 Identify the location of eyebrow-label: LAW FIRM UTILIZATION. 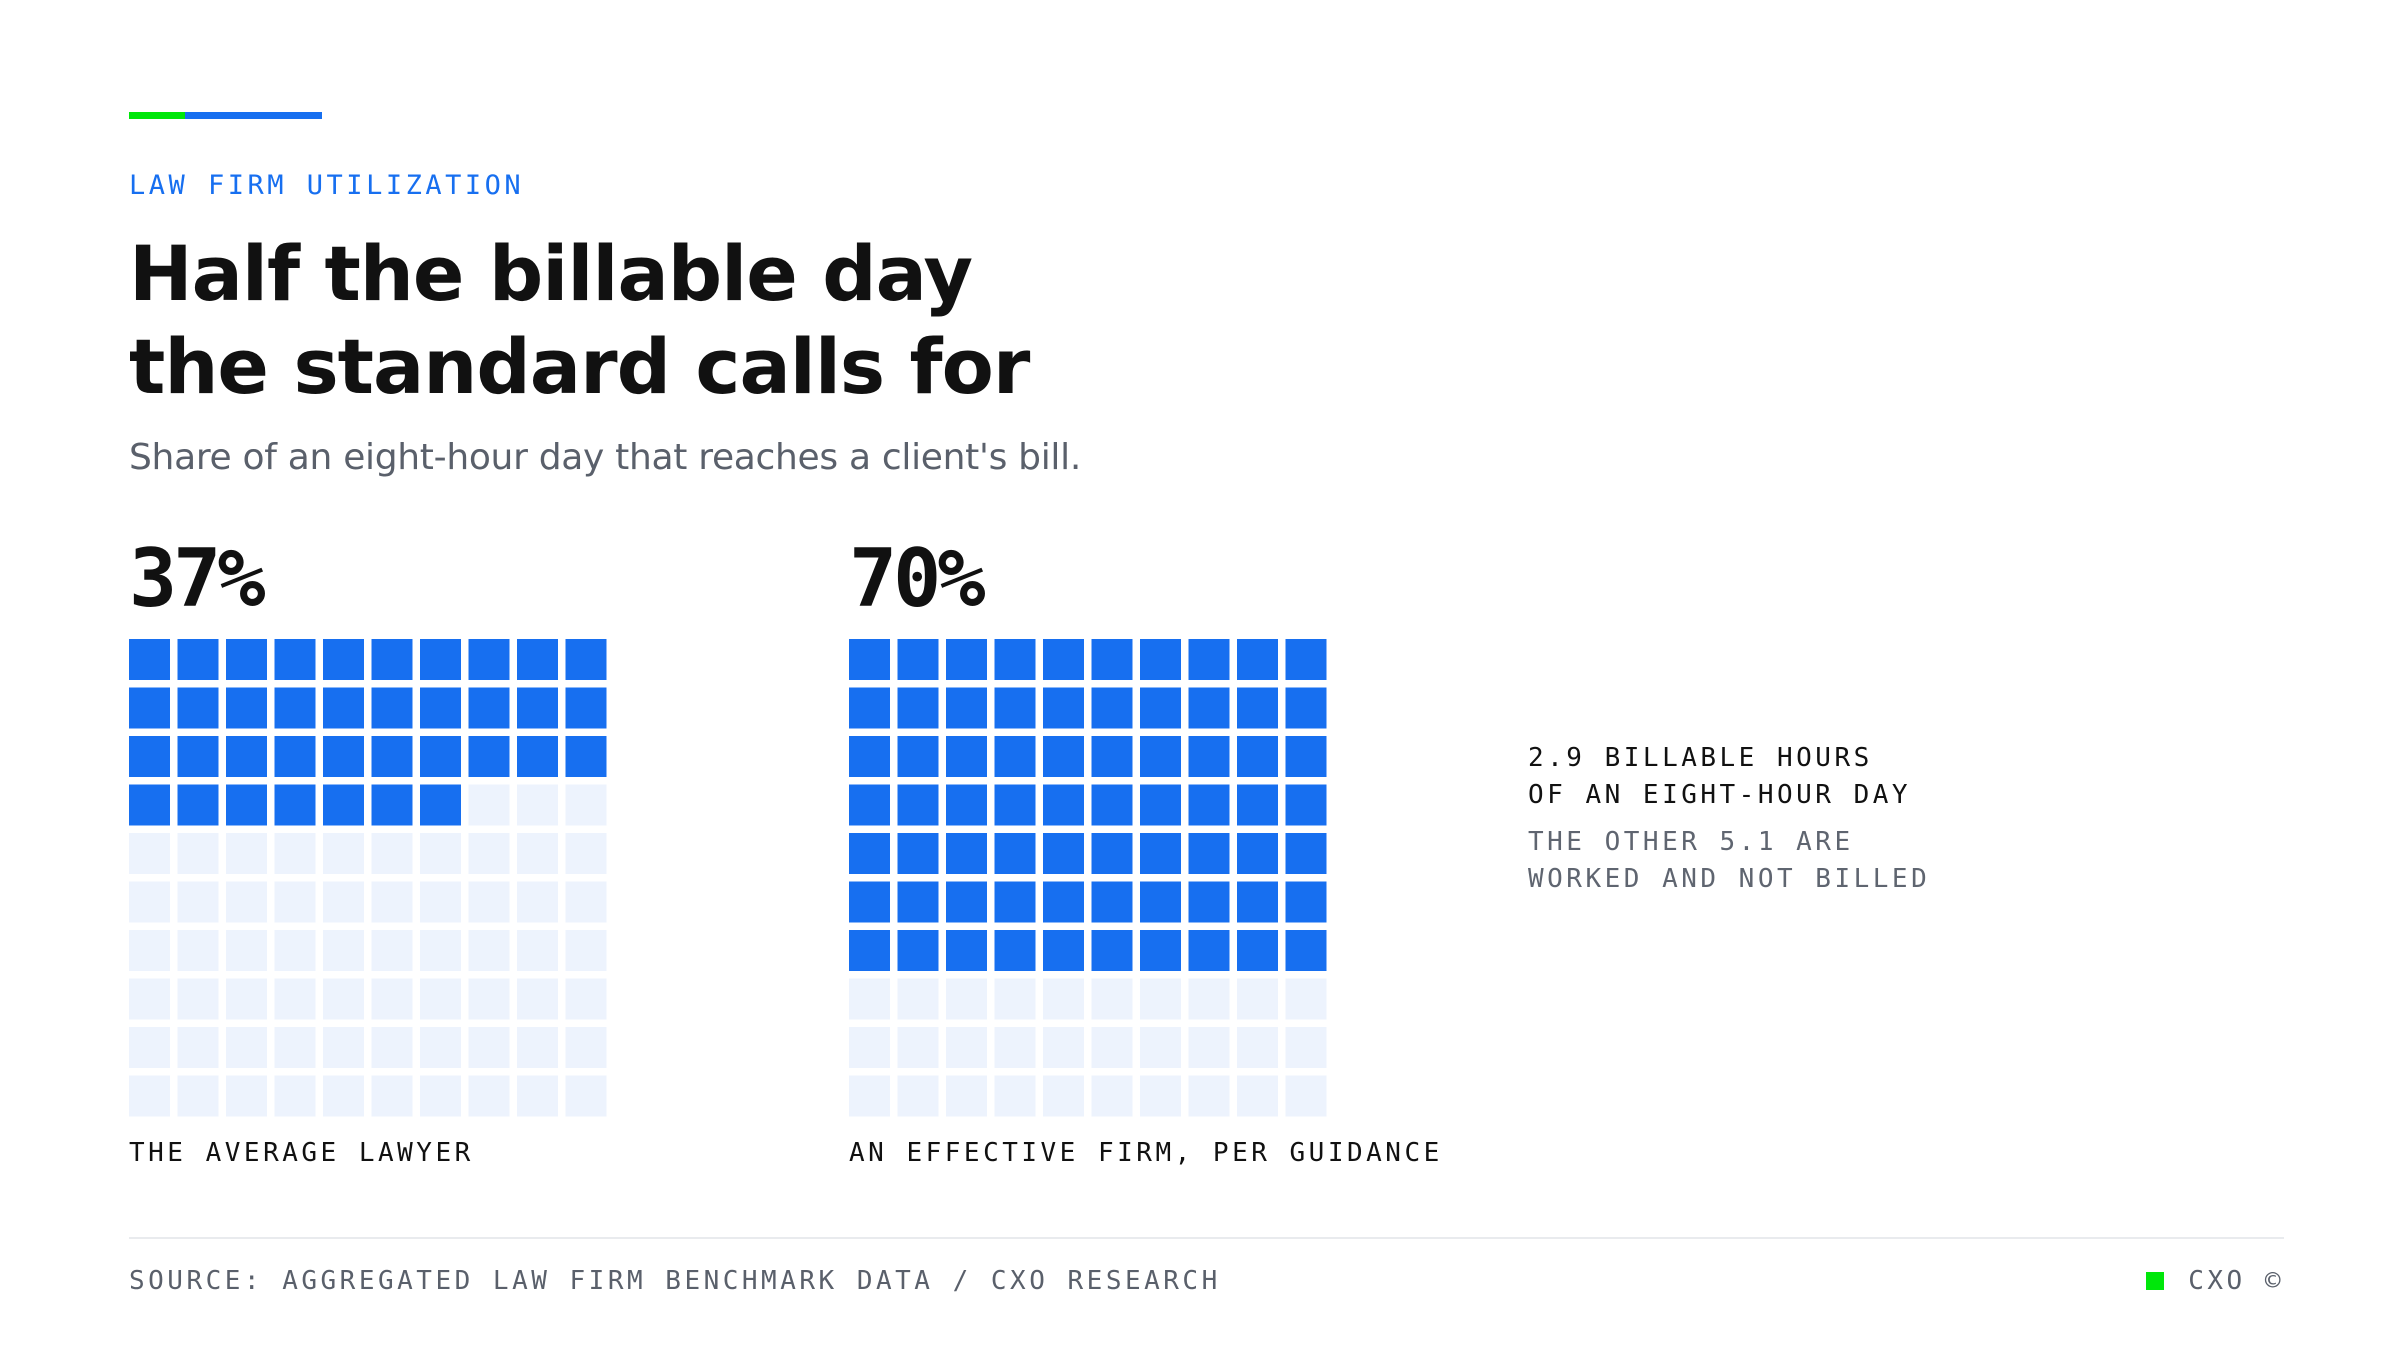
(327, 185).